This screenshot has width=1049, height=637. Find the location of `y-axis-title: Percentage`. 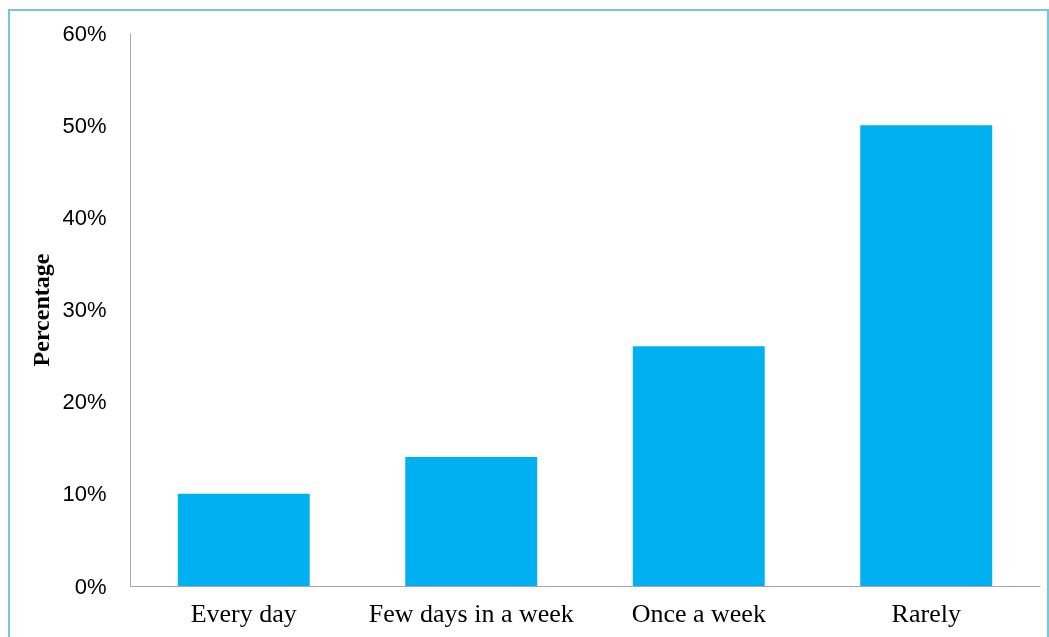

y-axis-title: Percentage is located at coordinates (41, 310).